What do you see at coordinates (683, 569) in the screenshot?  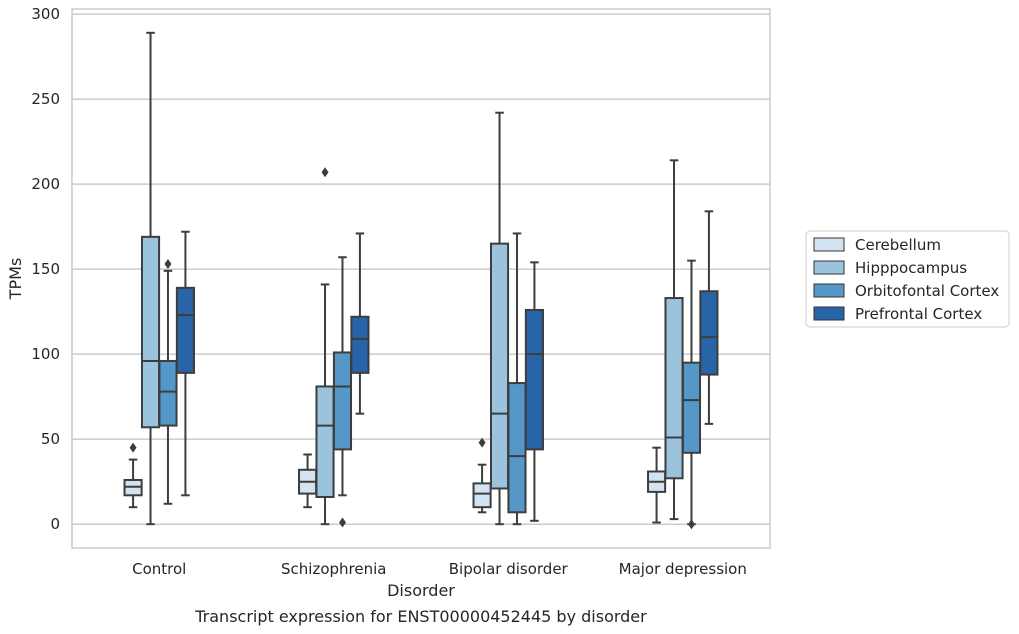 I see `x-tick-label: Major depression` at bounding box center [683, 569].